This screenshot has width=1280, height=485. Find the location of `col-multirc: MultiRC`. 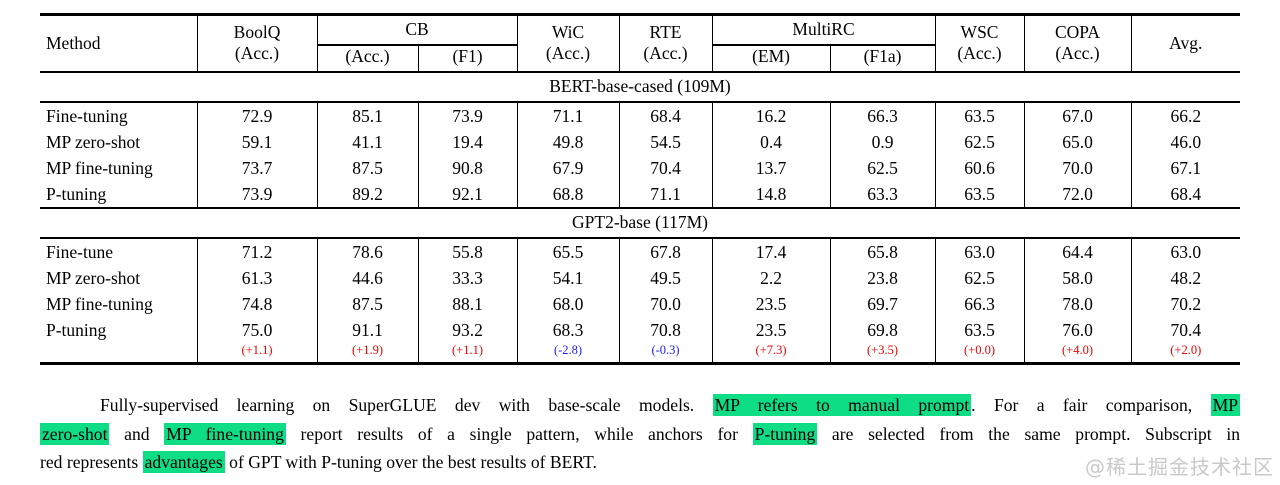

col-multirc: MultiRC is located at coordinates (823, 30).